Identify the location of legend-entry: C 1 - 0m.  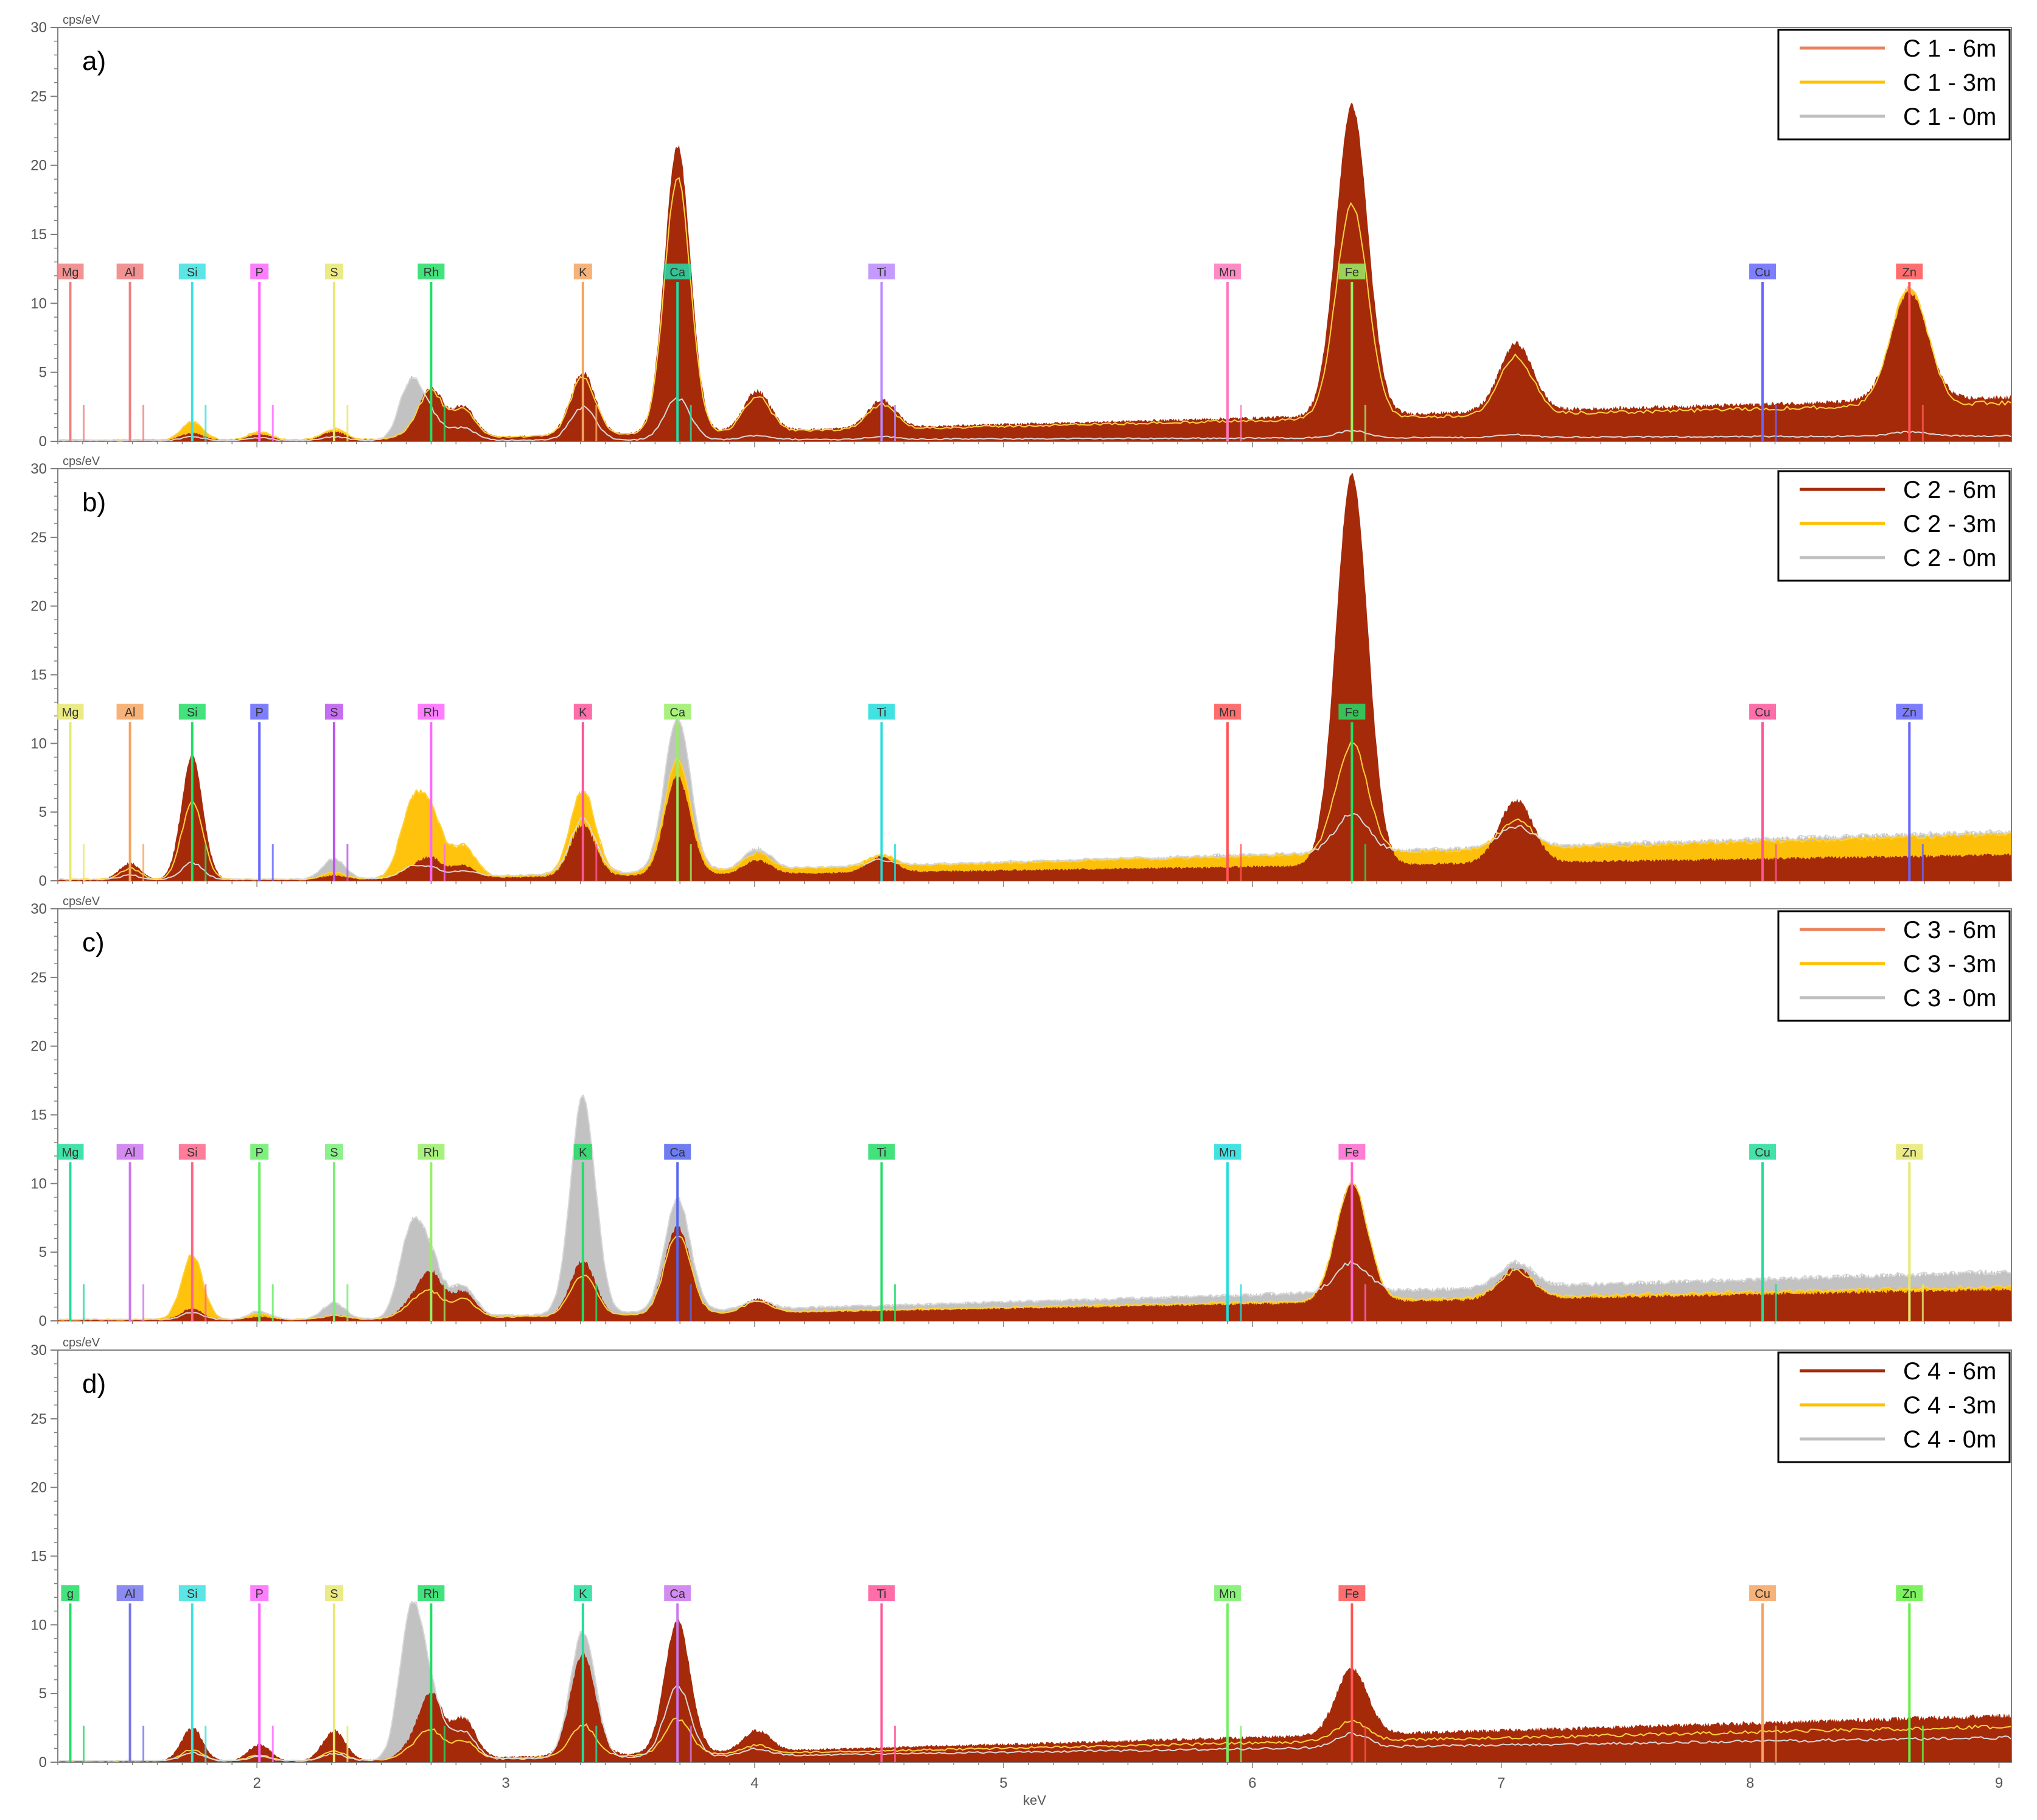
(1950, 116).